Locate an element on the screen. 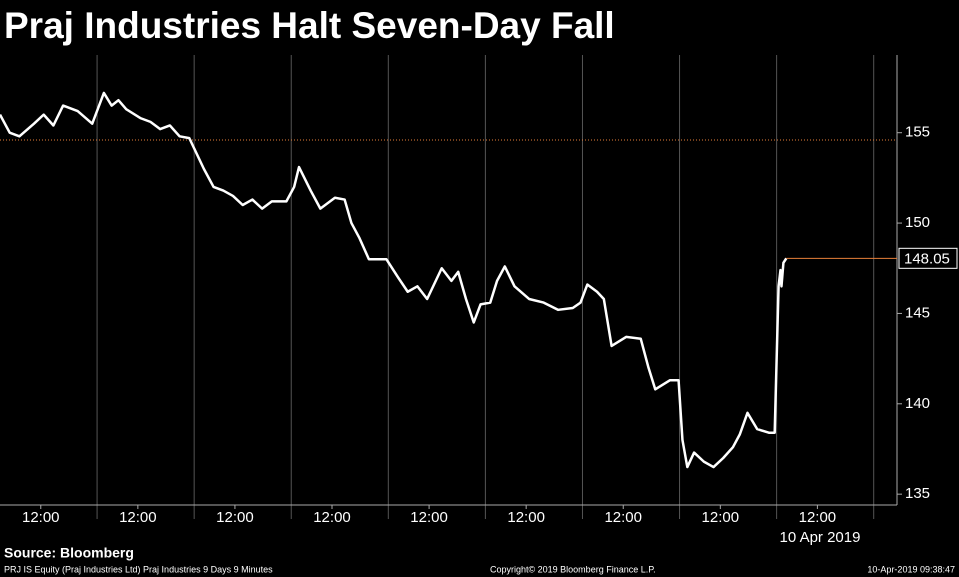  last-value-box is located at coordinates (928, 258).